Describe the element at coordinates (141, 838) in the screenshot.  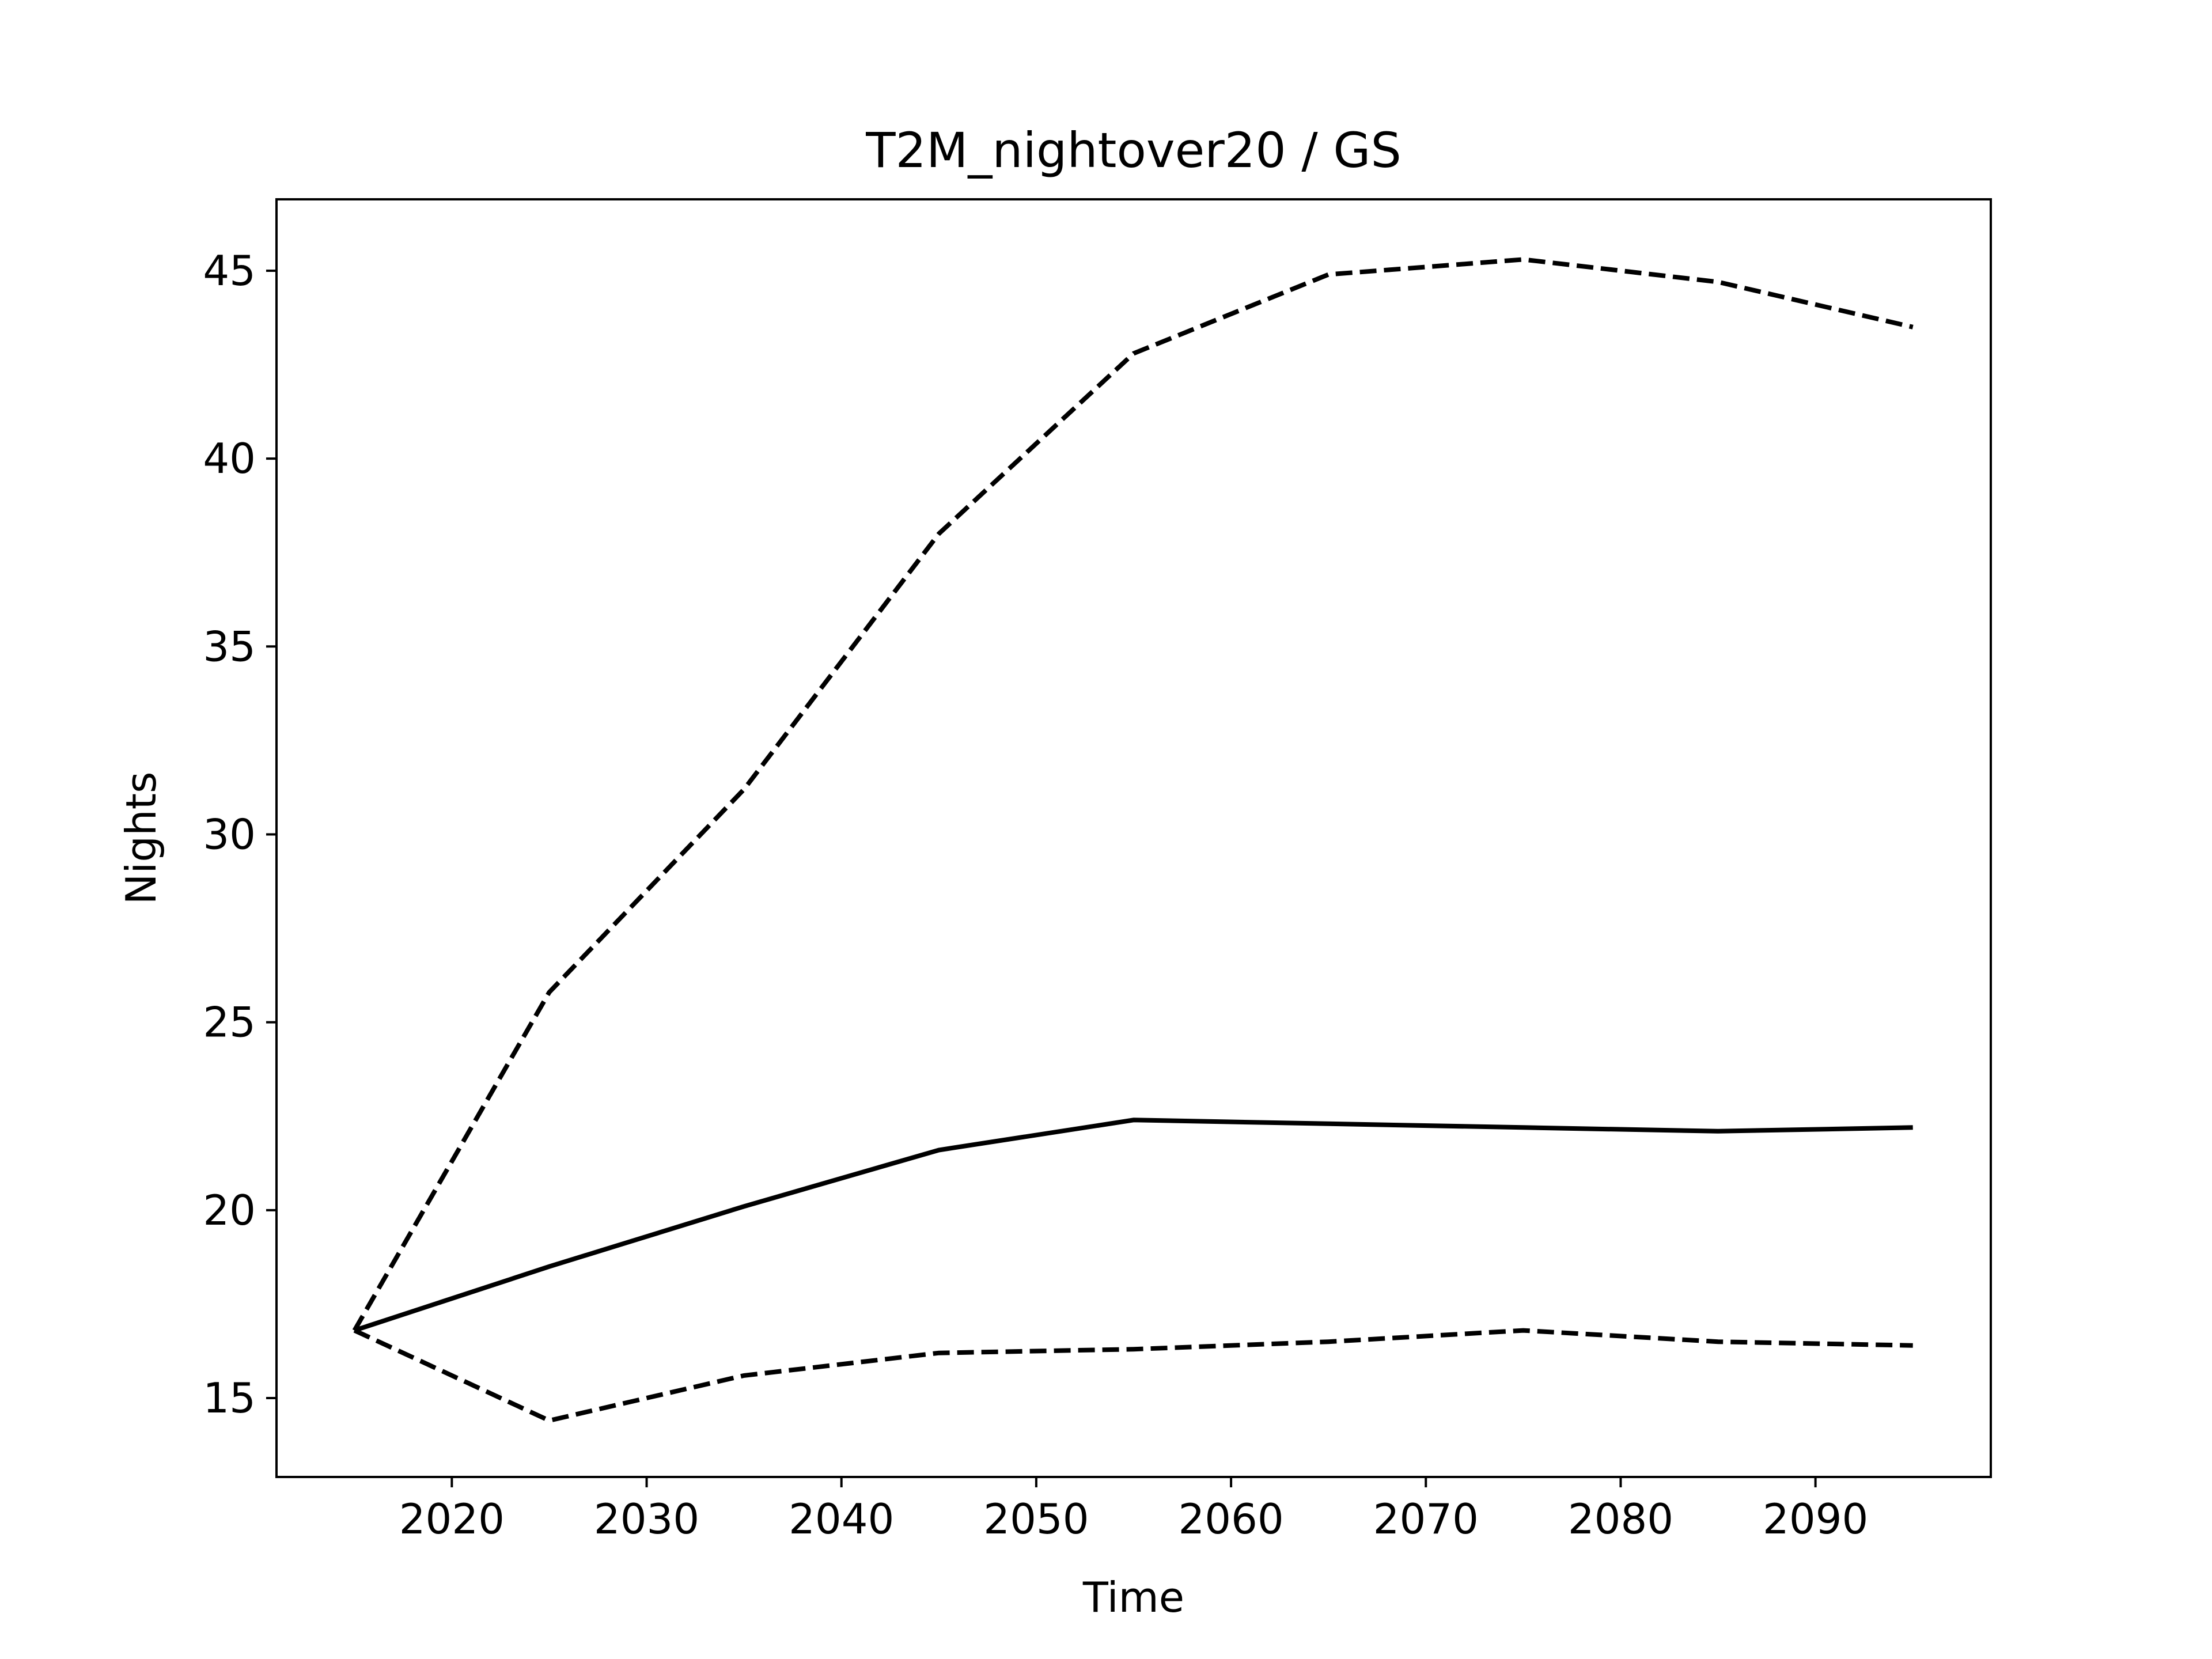
I see `y-axis-label: Nights` at that location.